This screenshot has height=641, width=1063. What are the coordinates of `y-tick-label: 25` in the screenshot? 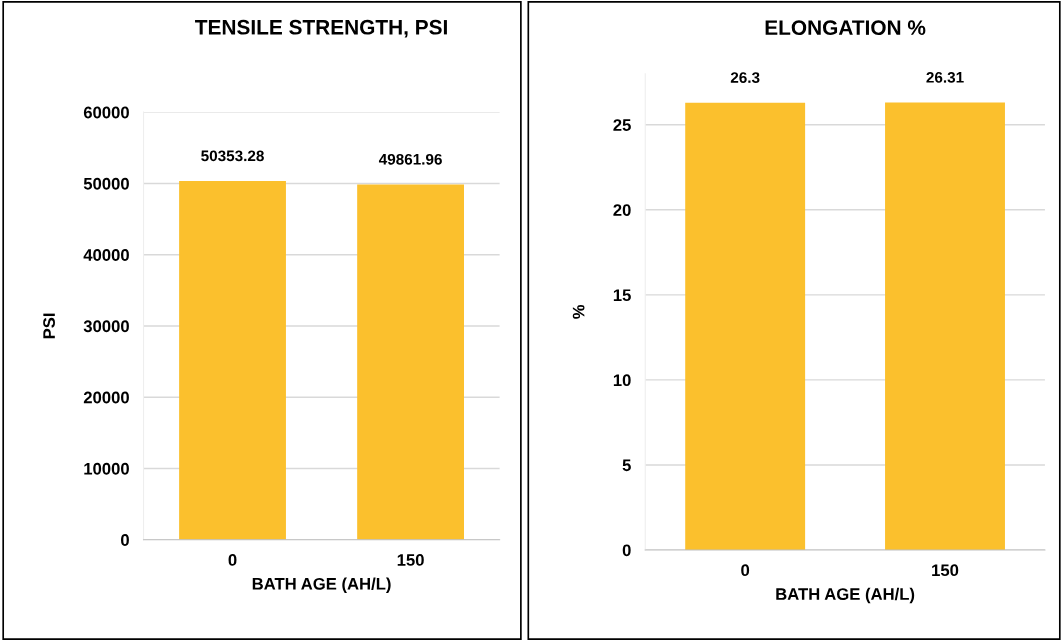 It's located at (622, 125).